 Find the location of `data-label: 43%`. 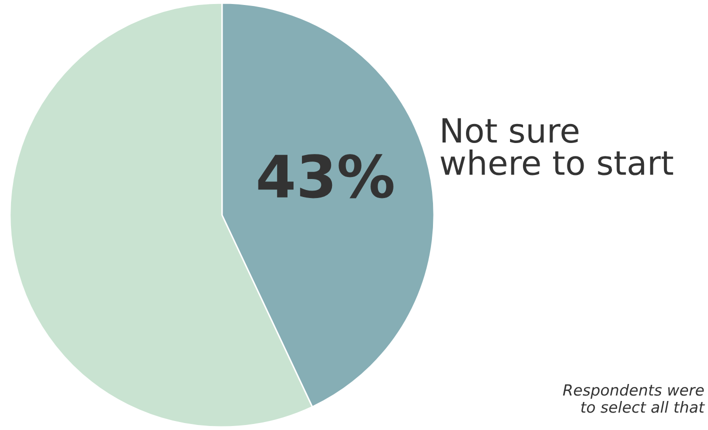

data-label: 43% is located at coordinates (326, 176).